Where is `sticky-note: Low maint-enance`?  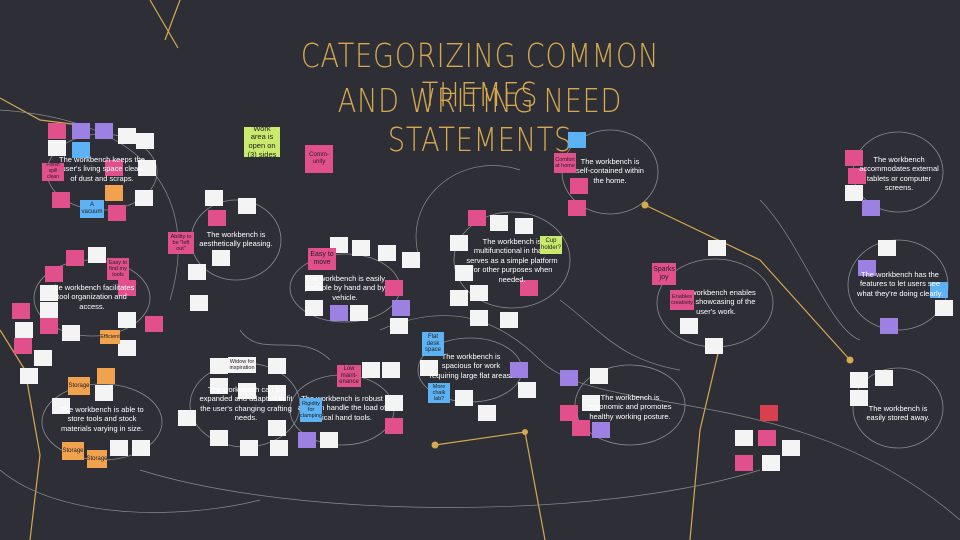 sticky-note: Low maint-enance is located at coordinates (349, 376).